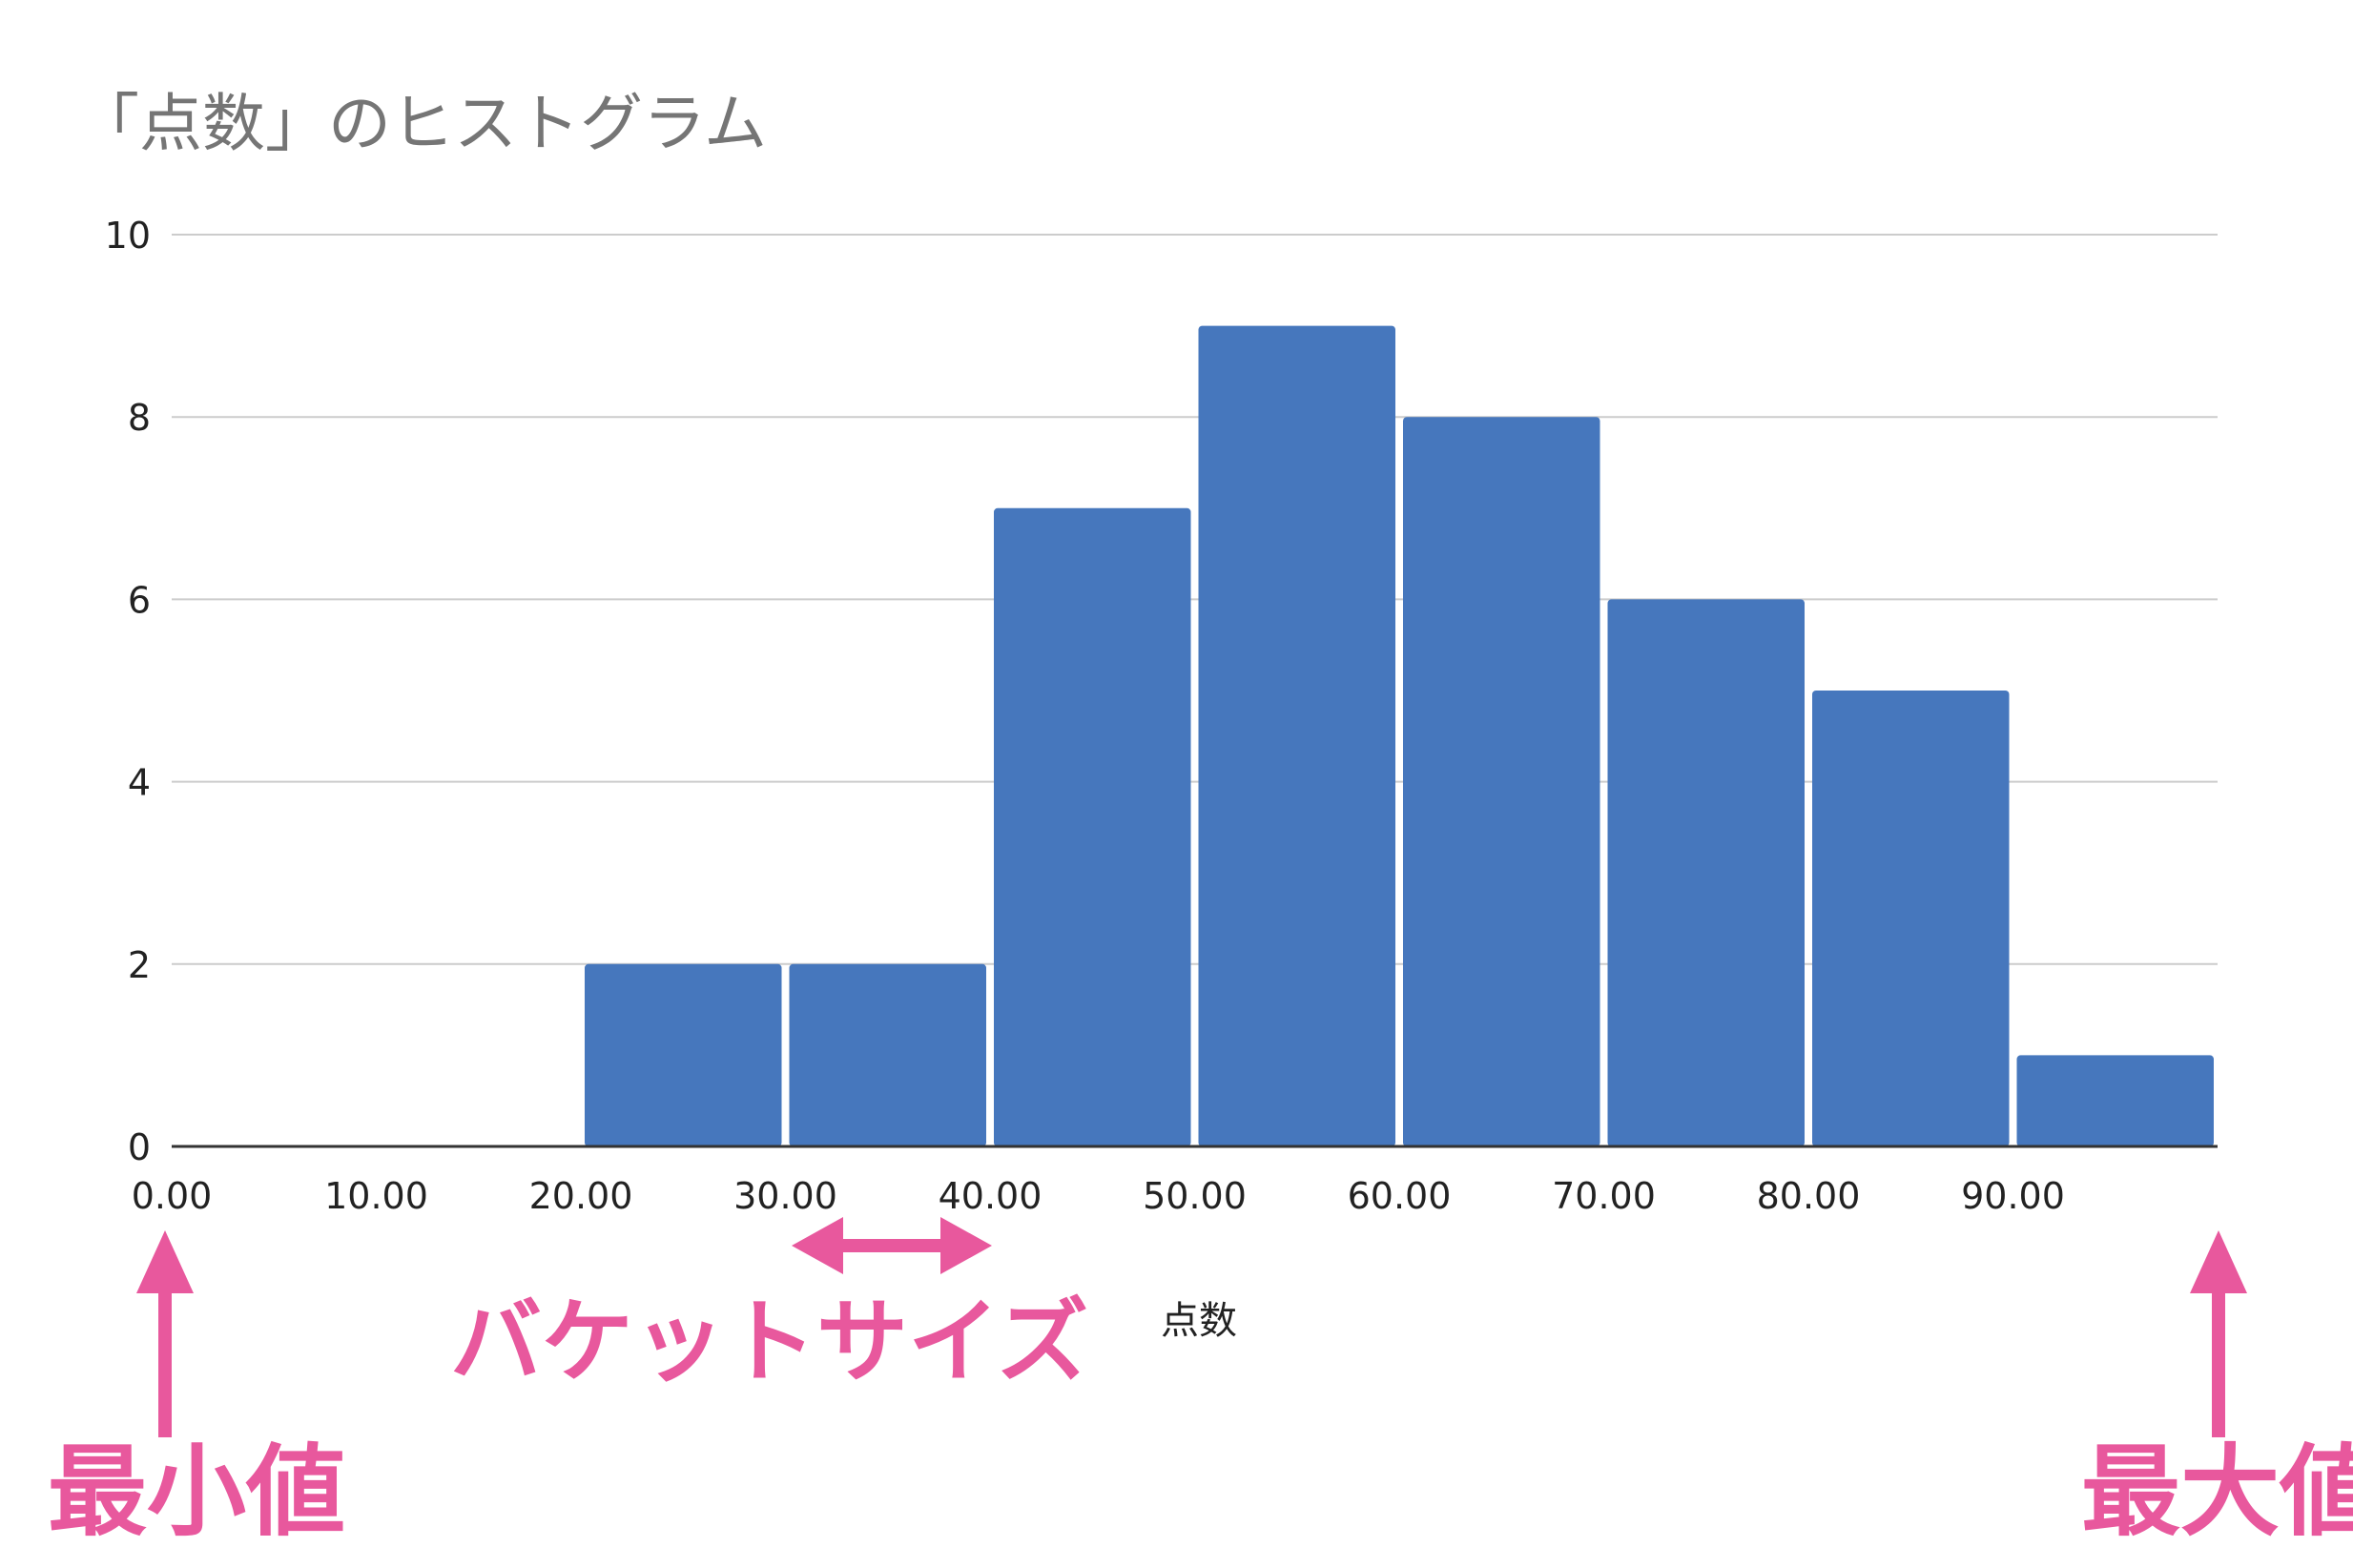  I want to click on max-arrow-head, so click(2218, 1262).